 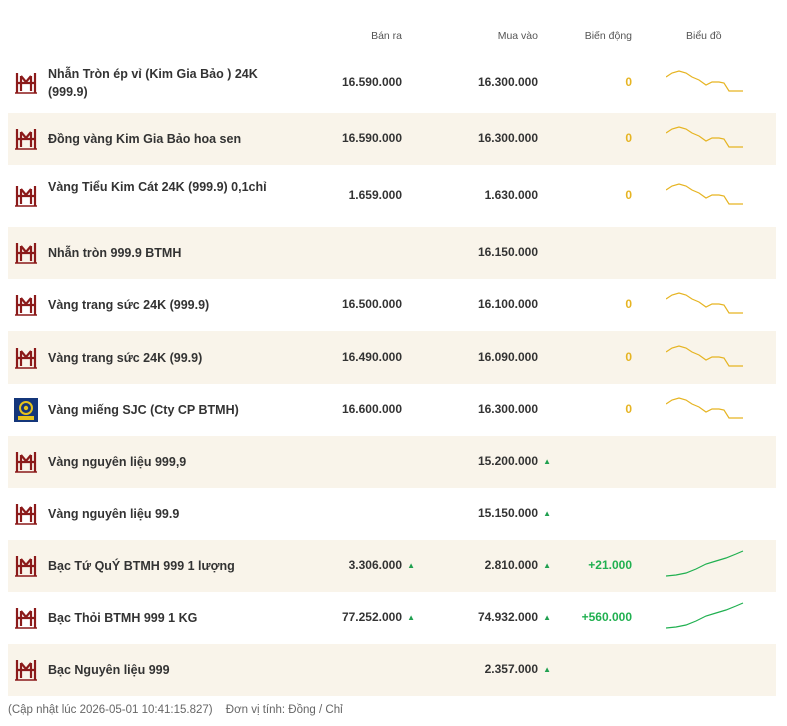 What do you see at coordinates (511, 565) in the screenshot?
I see `buy-price: 2.810.000` at bounding box center [511, 565].